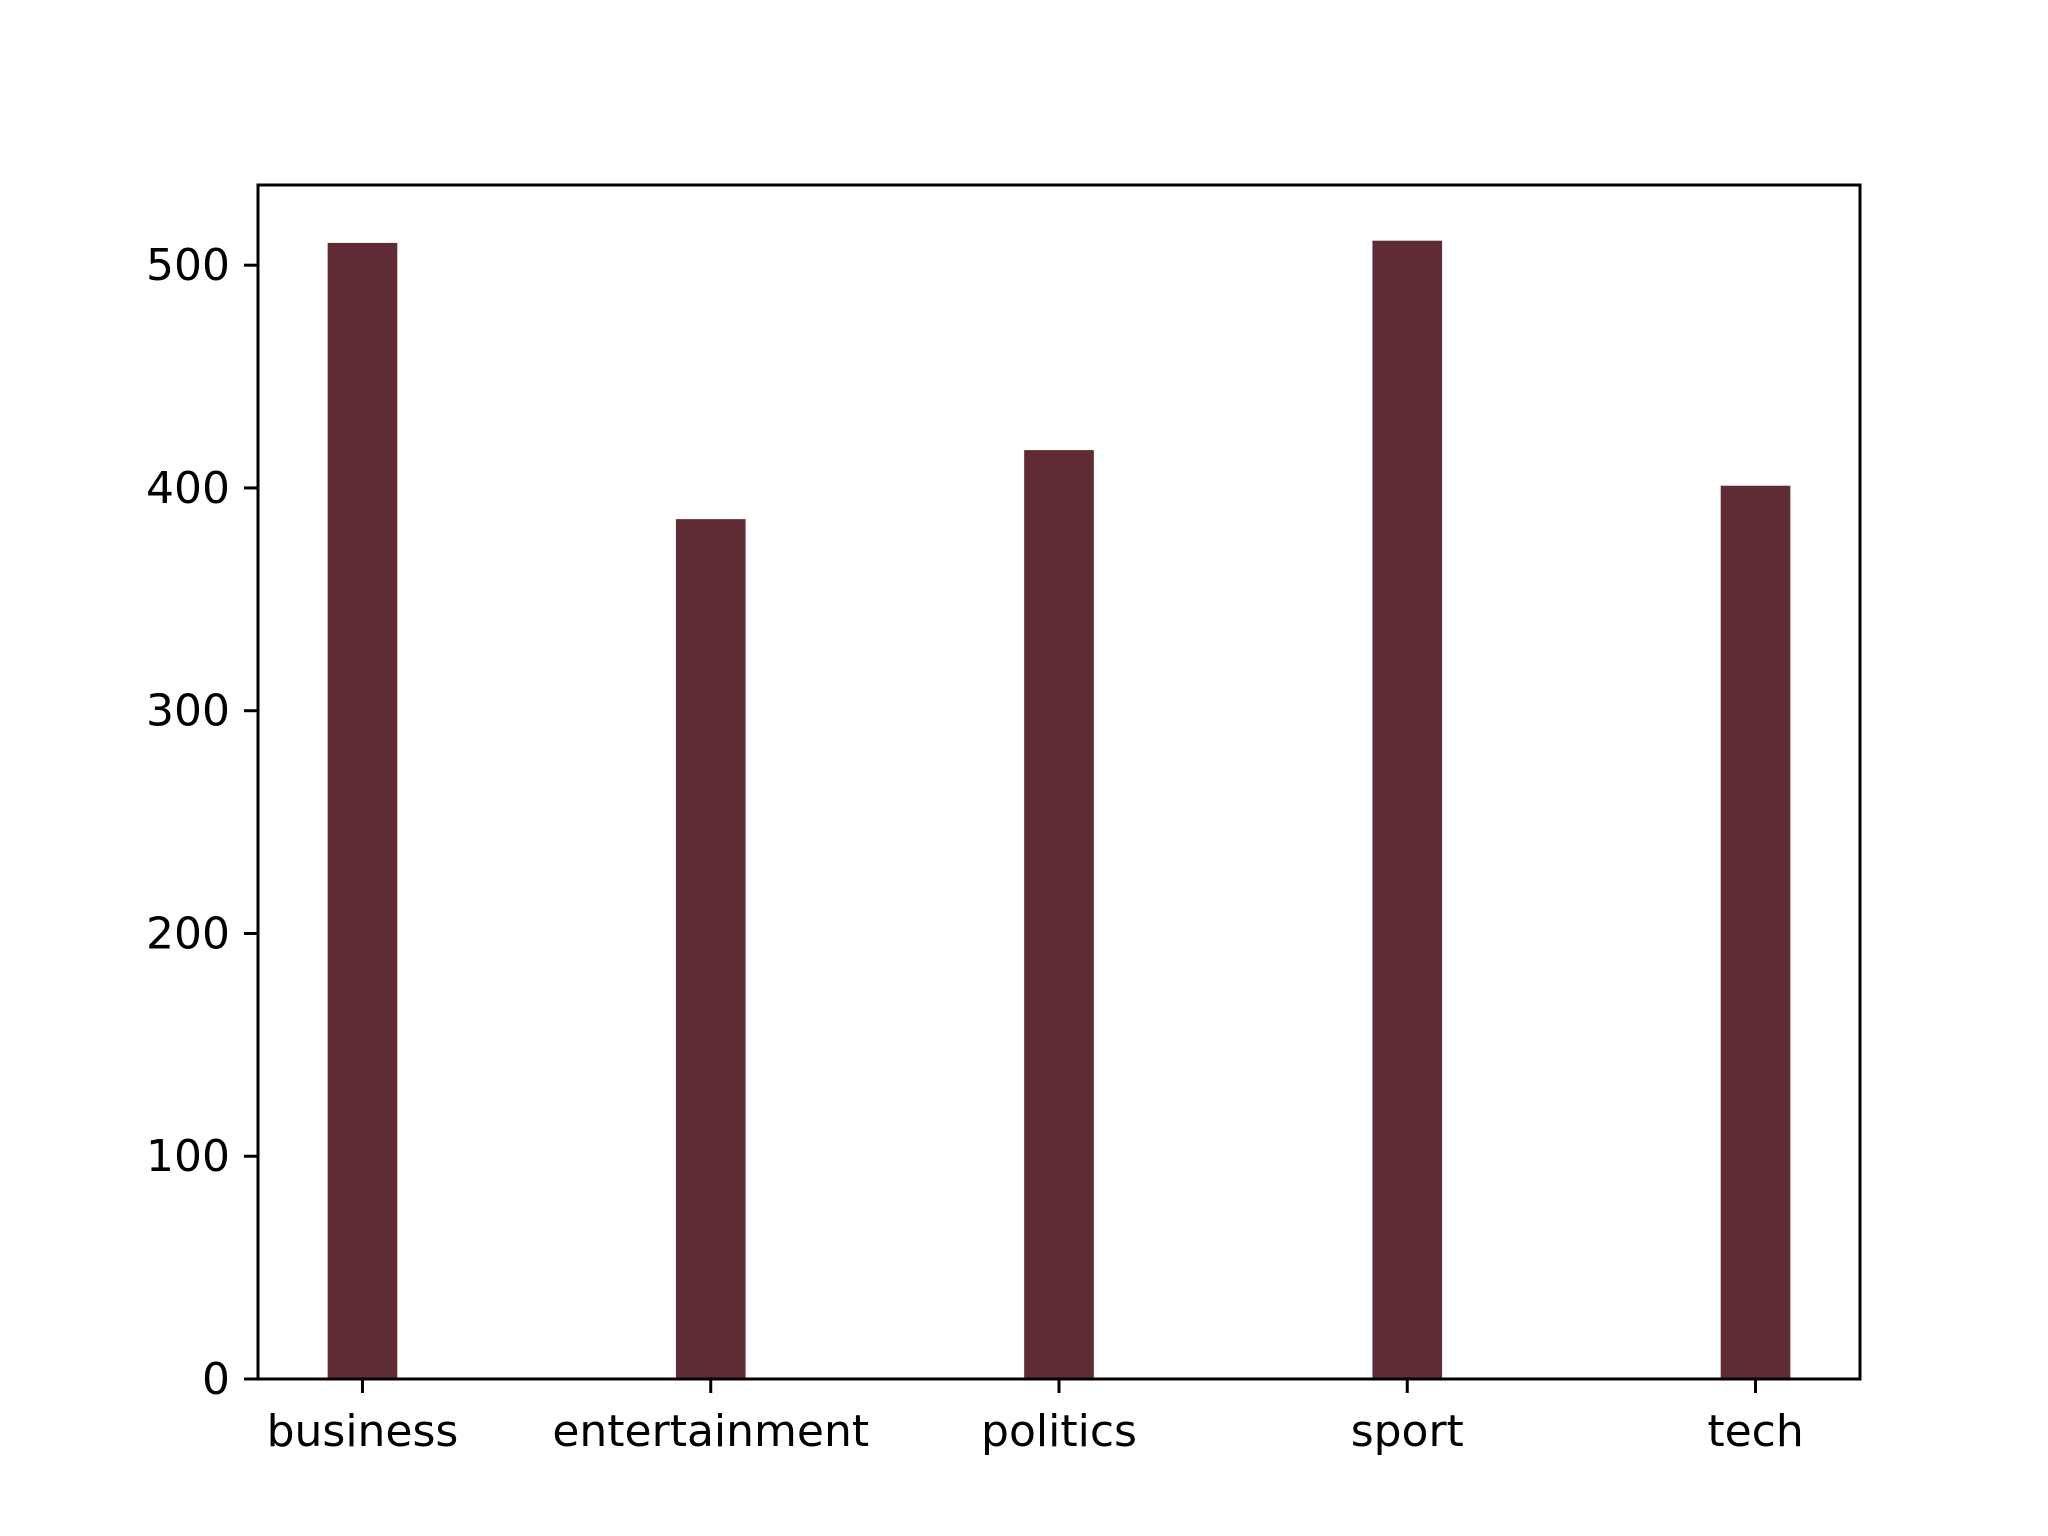 The height and width of the screenshot is (1536, 2048). I want to click on y-tick-label: 500, so click(188, 265).